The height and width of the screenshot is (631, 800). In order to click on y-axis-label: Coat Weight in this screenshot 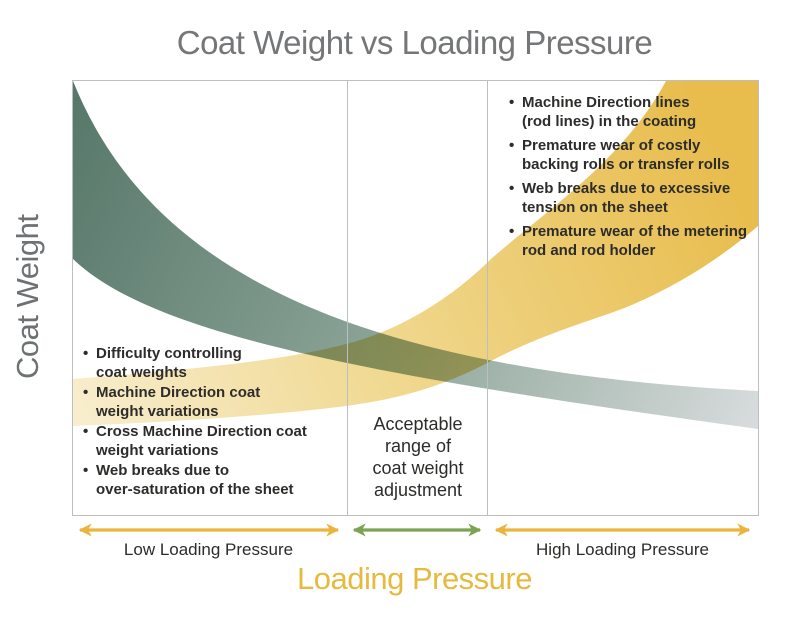, I will do `click(27, 297)`.